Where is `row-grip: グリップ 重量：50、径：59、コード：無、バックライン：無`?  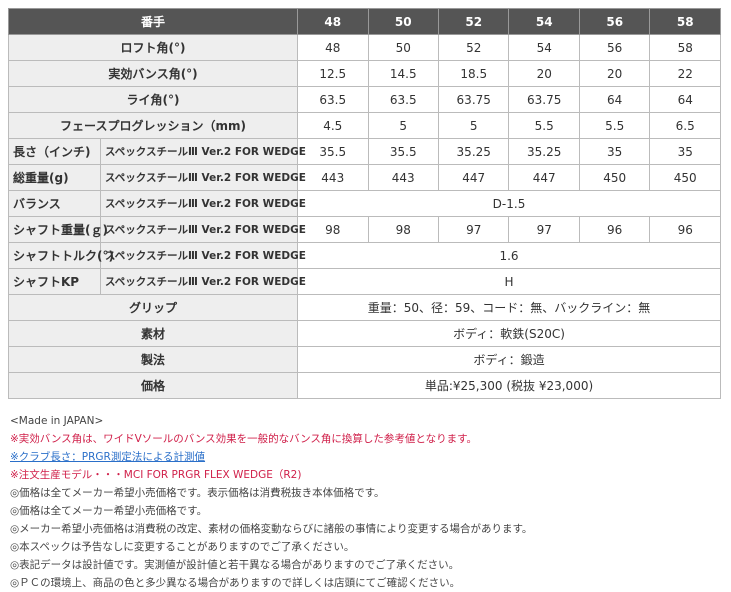 row-grip: グリップ 重量：50、径：59、コード：無、バックライン：無 is located at coordinates (364, 307).